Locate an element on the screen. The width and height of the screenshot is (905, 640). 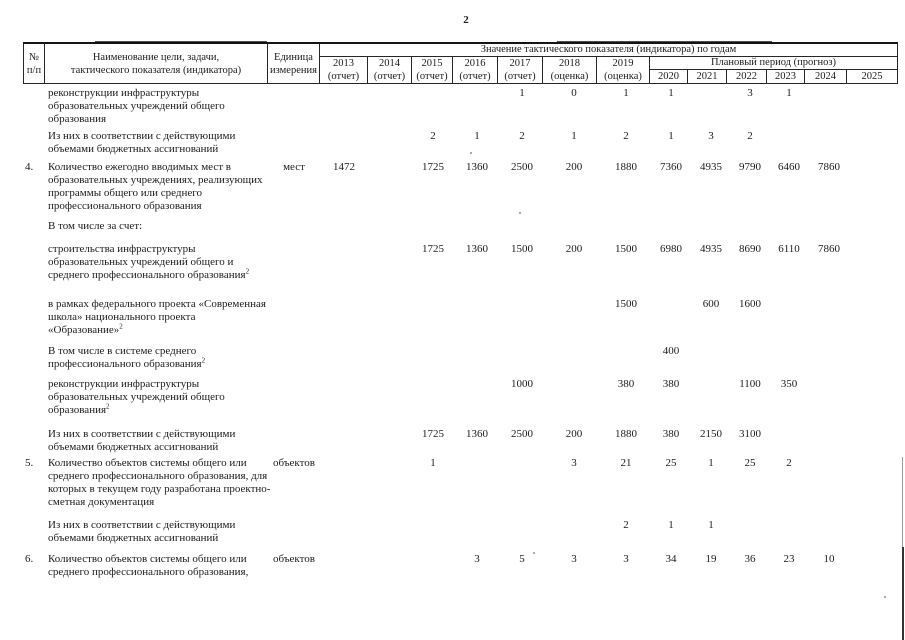
cell-value-2017: 2 is located at coordinates (522, 136).